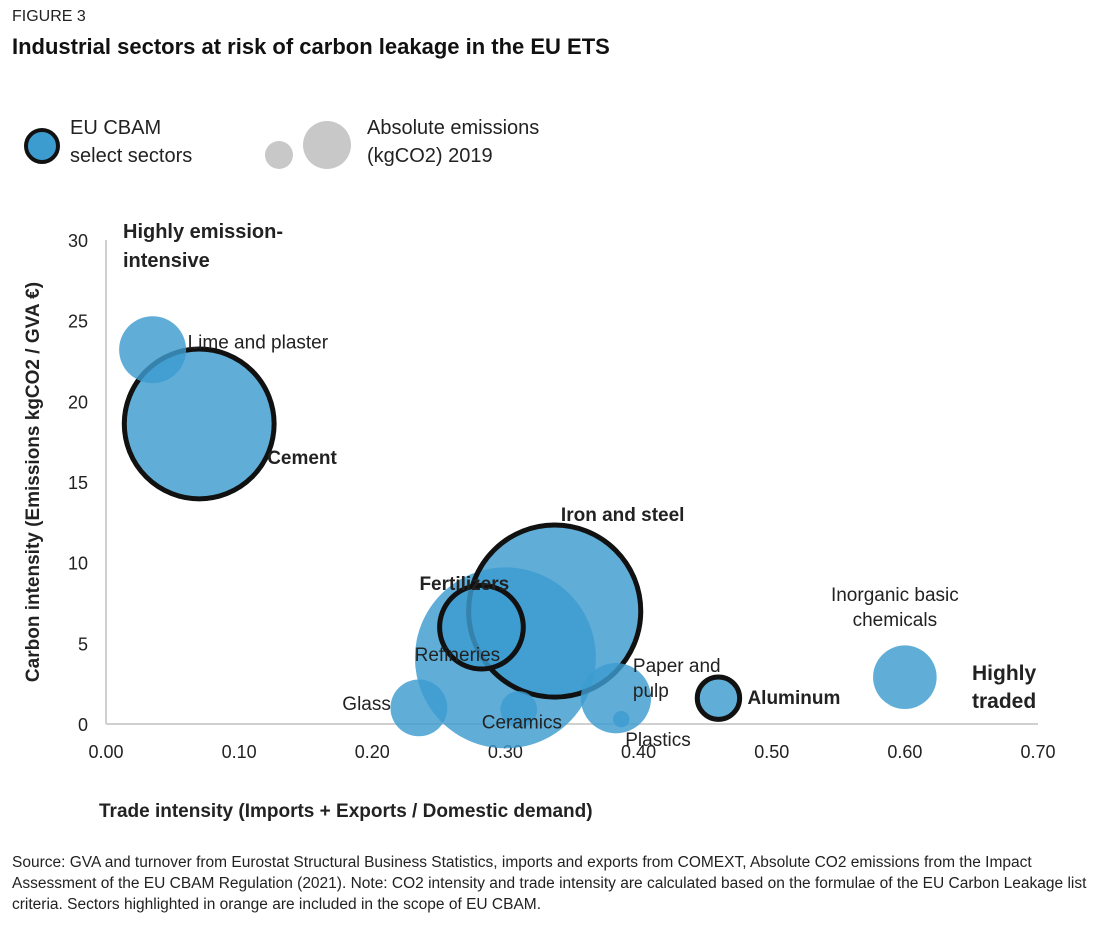 This screenshot has height=926, width=1104. What do you see at coordinates (519, 709) in the screenshot?
I see `bubble-ceramics` at bounding box center [519, 709].